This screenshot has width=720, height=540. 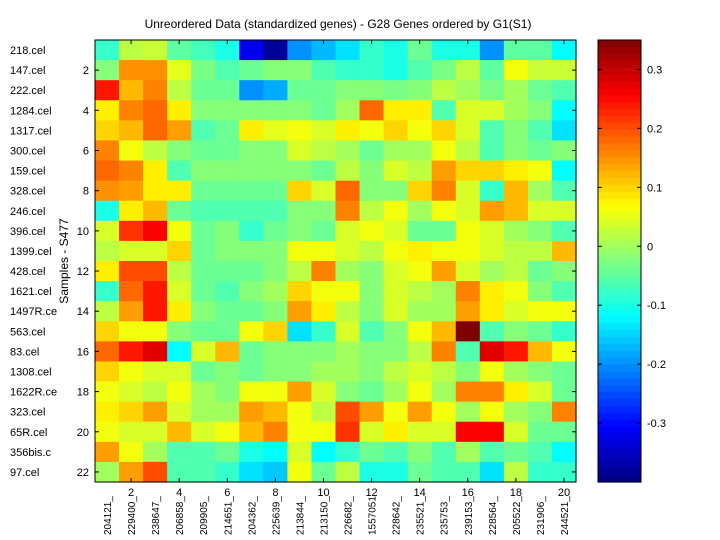 What do you see at coordinates (86, 111) in the screenshot?
I see `y-tick-label: 4` at bounding box center [86, 111].